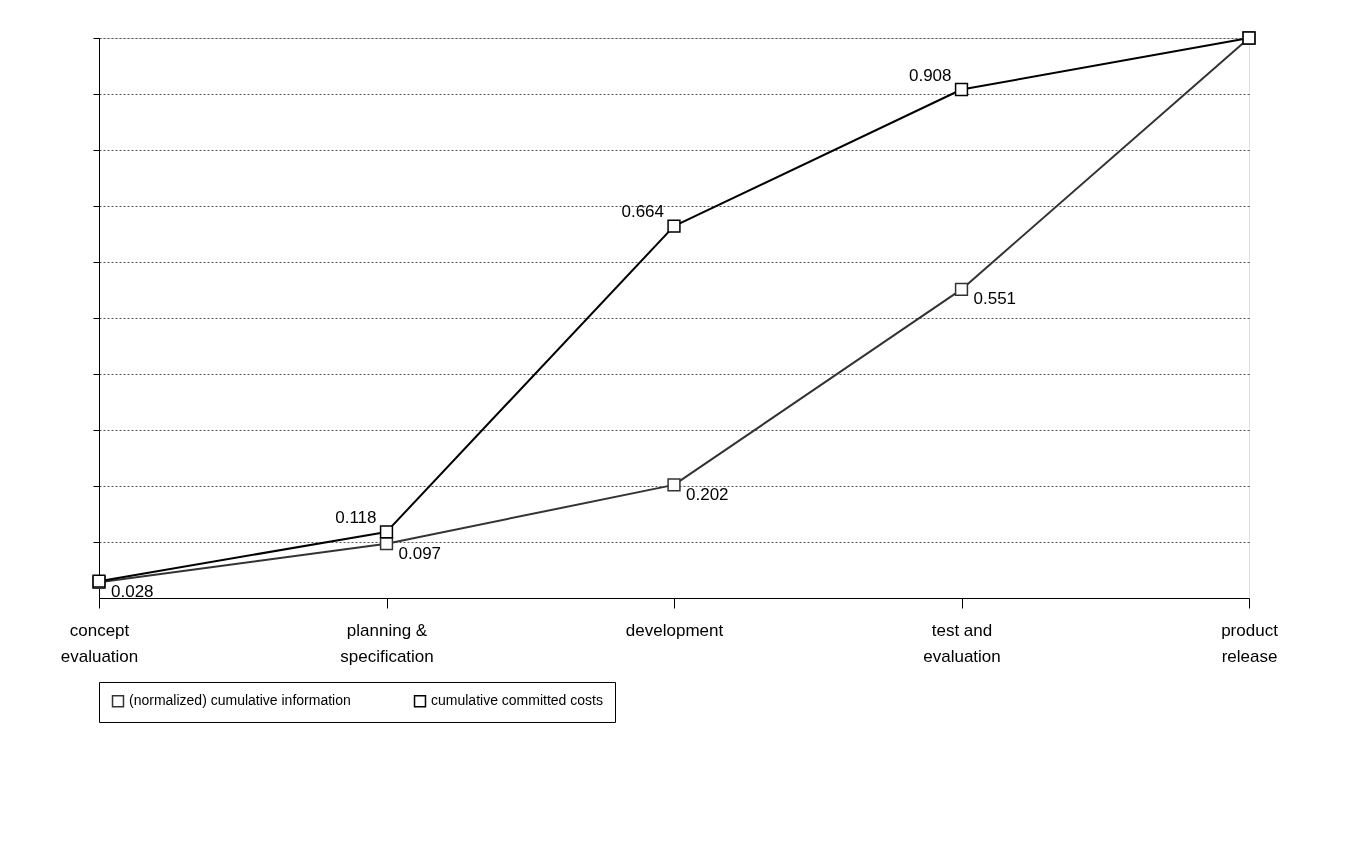 This screenshot has width=1345, height=861. What do you see at coordinates (99, 643) in the screenshot?
I see `x-tick-label: concept evaluation` at bounding box center [99, 643].